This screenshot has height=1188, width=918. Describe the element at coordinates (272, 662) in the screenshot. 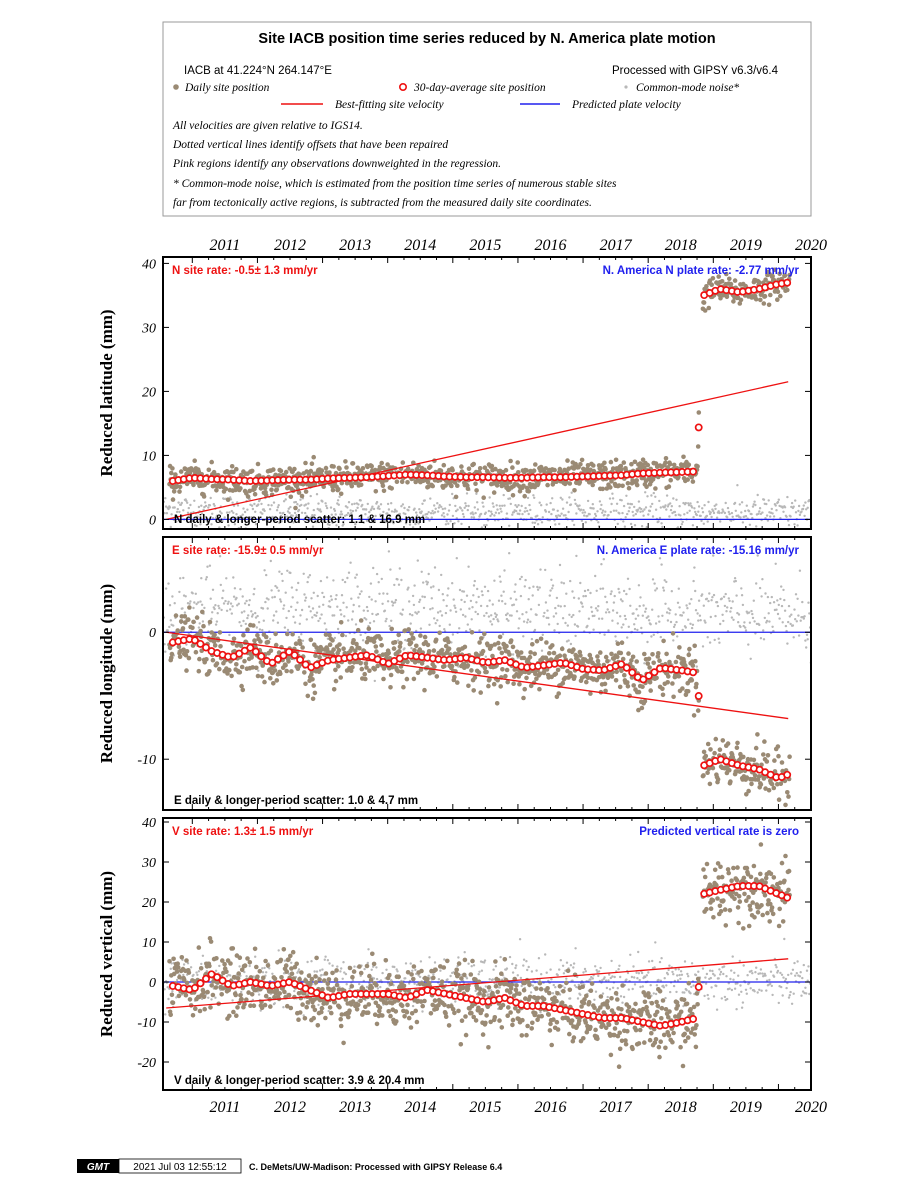

I see `avg30-point` at that location.